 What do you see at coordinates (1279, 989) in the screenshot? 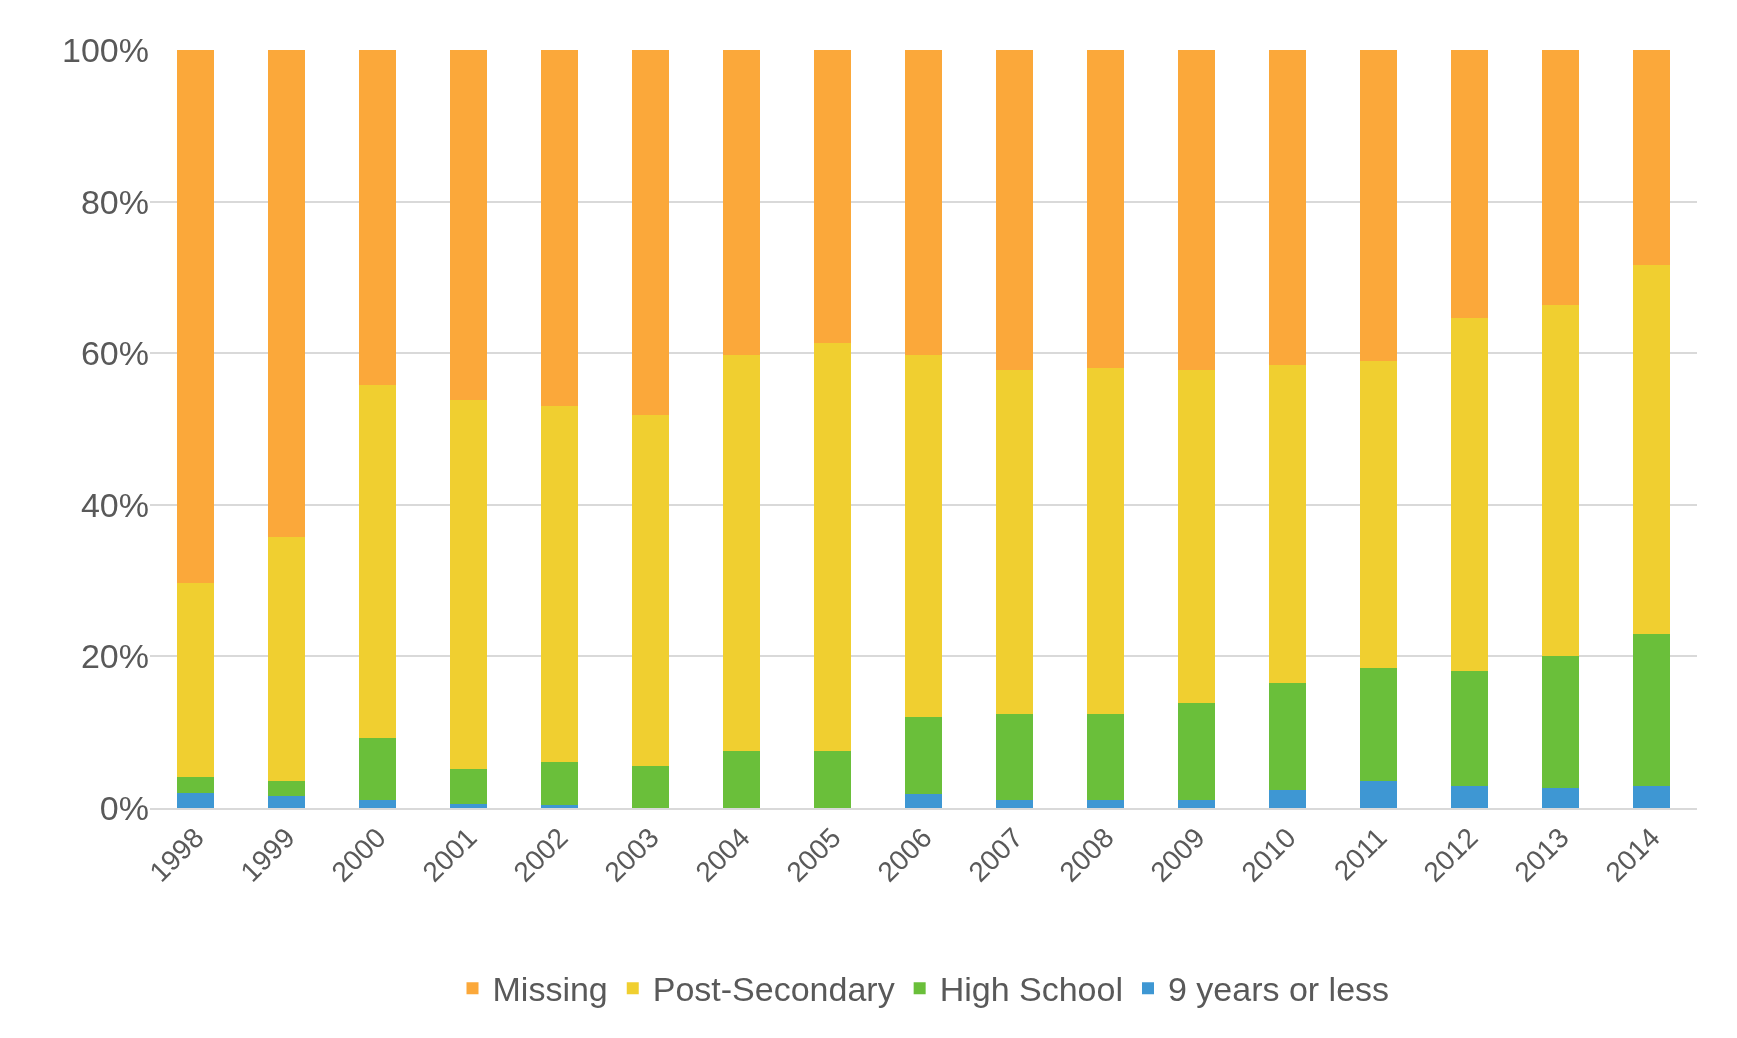
I see `legend-label: 9 years or less` at bounding box center [1279, 989].